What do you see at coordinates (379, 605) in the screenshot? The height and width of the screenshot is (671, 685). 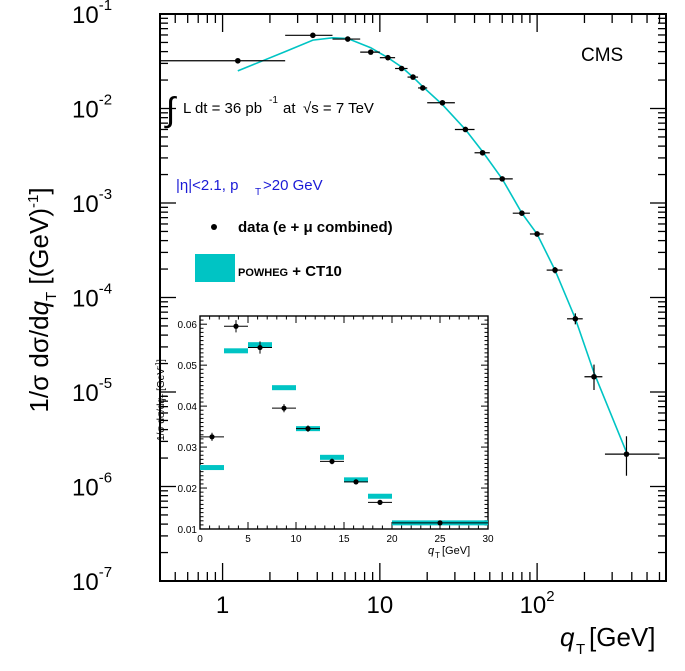 I see `x-tick-label: 10` at bounding box center [379, 605].